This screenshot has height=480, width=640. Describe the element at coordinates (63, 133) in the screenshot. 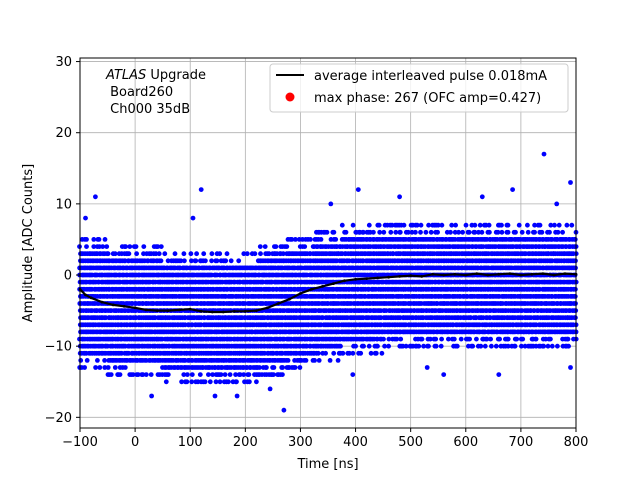

I see `y-tick-label: 20` at that location.